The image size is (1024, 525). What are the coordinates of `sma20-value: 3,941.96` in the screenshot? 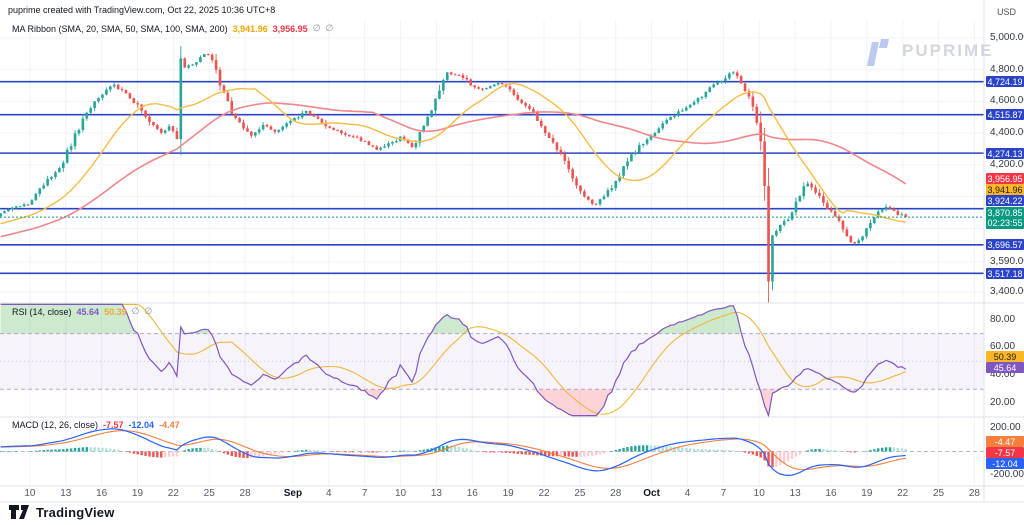 It's located at (250, 28).